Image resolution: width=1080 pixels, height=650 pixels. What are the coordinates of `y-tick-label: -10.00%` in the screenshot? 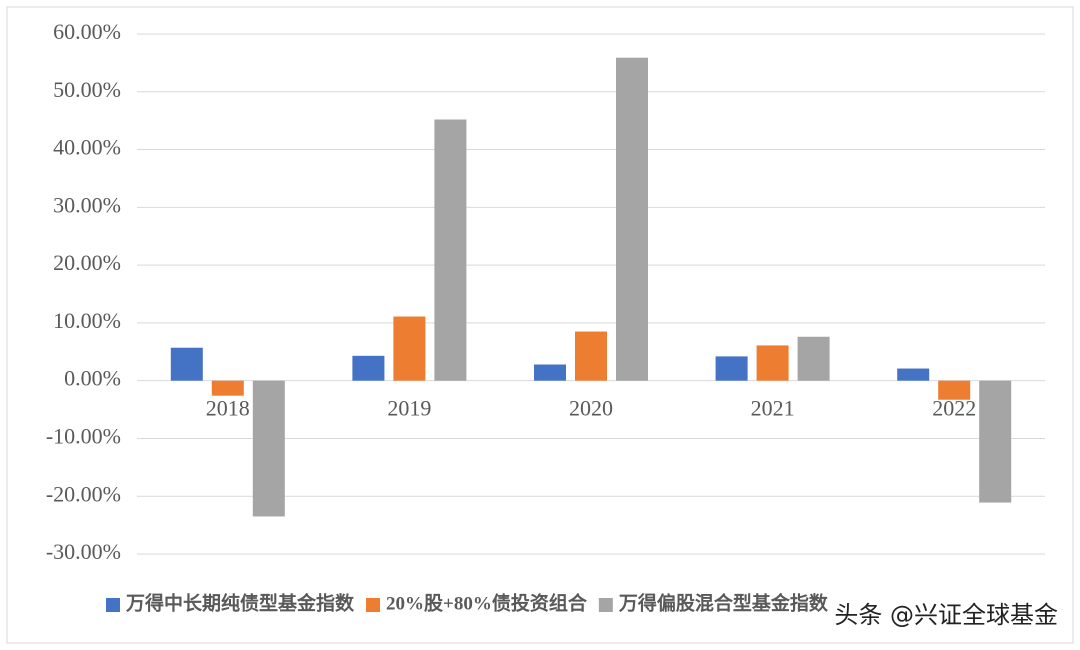 It's located at (83, 435).